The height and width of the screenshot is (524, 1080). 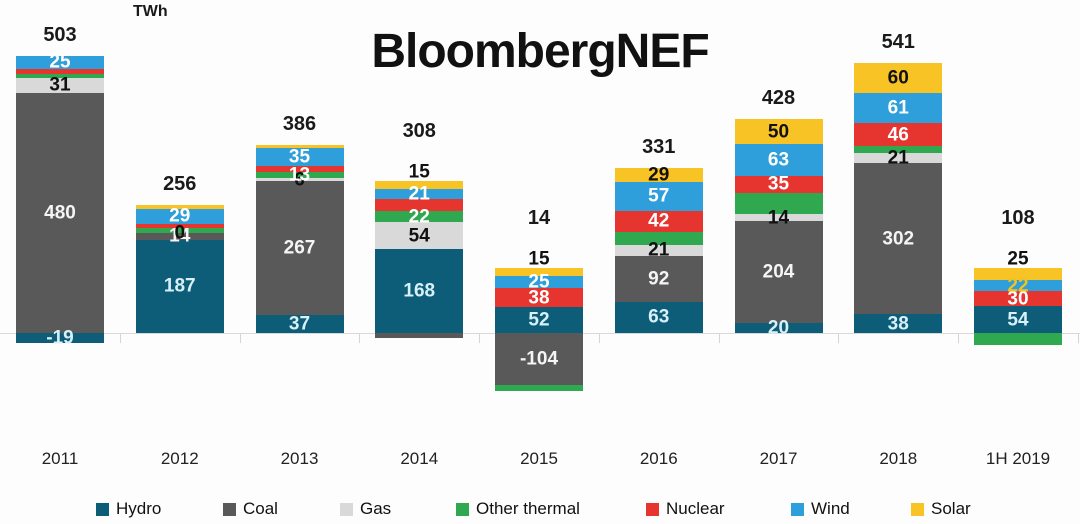 I want to click on bar-segment-hydro-2013, so click(x=299, y=323).